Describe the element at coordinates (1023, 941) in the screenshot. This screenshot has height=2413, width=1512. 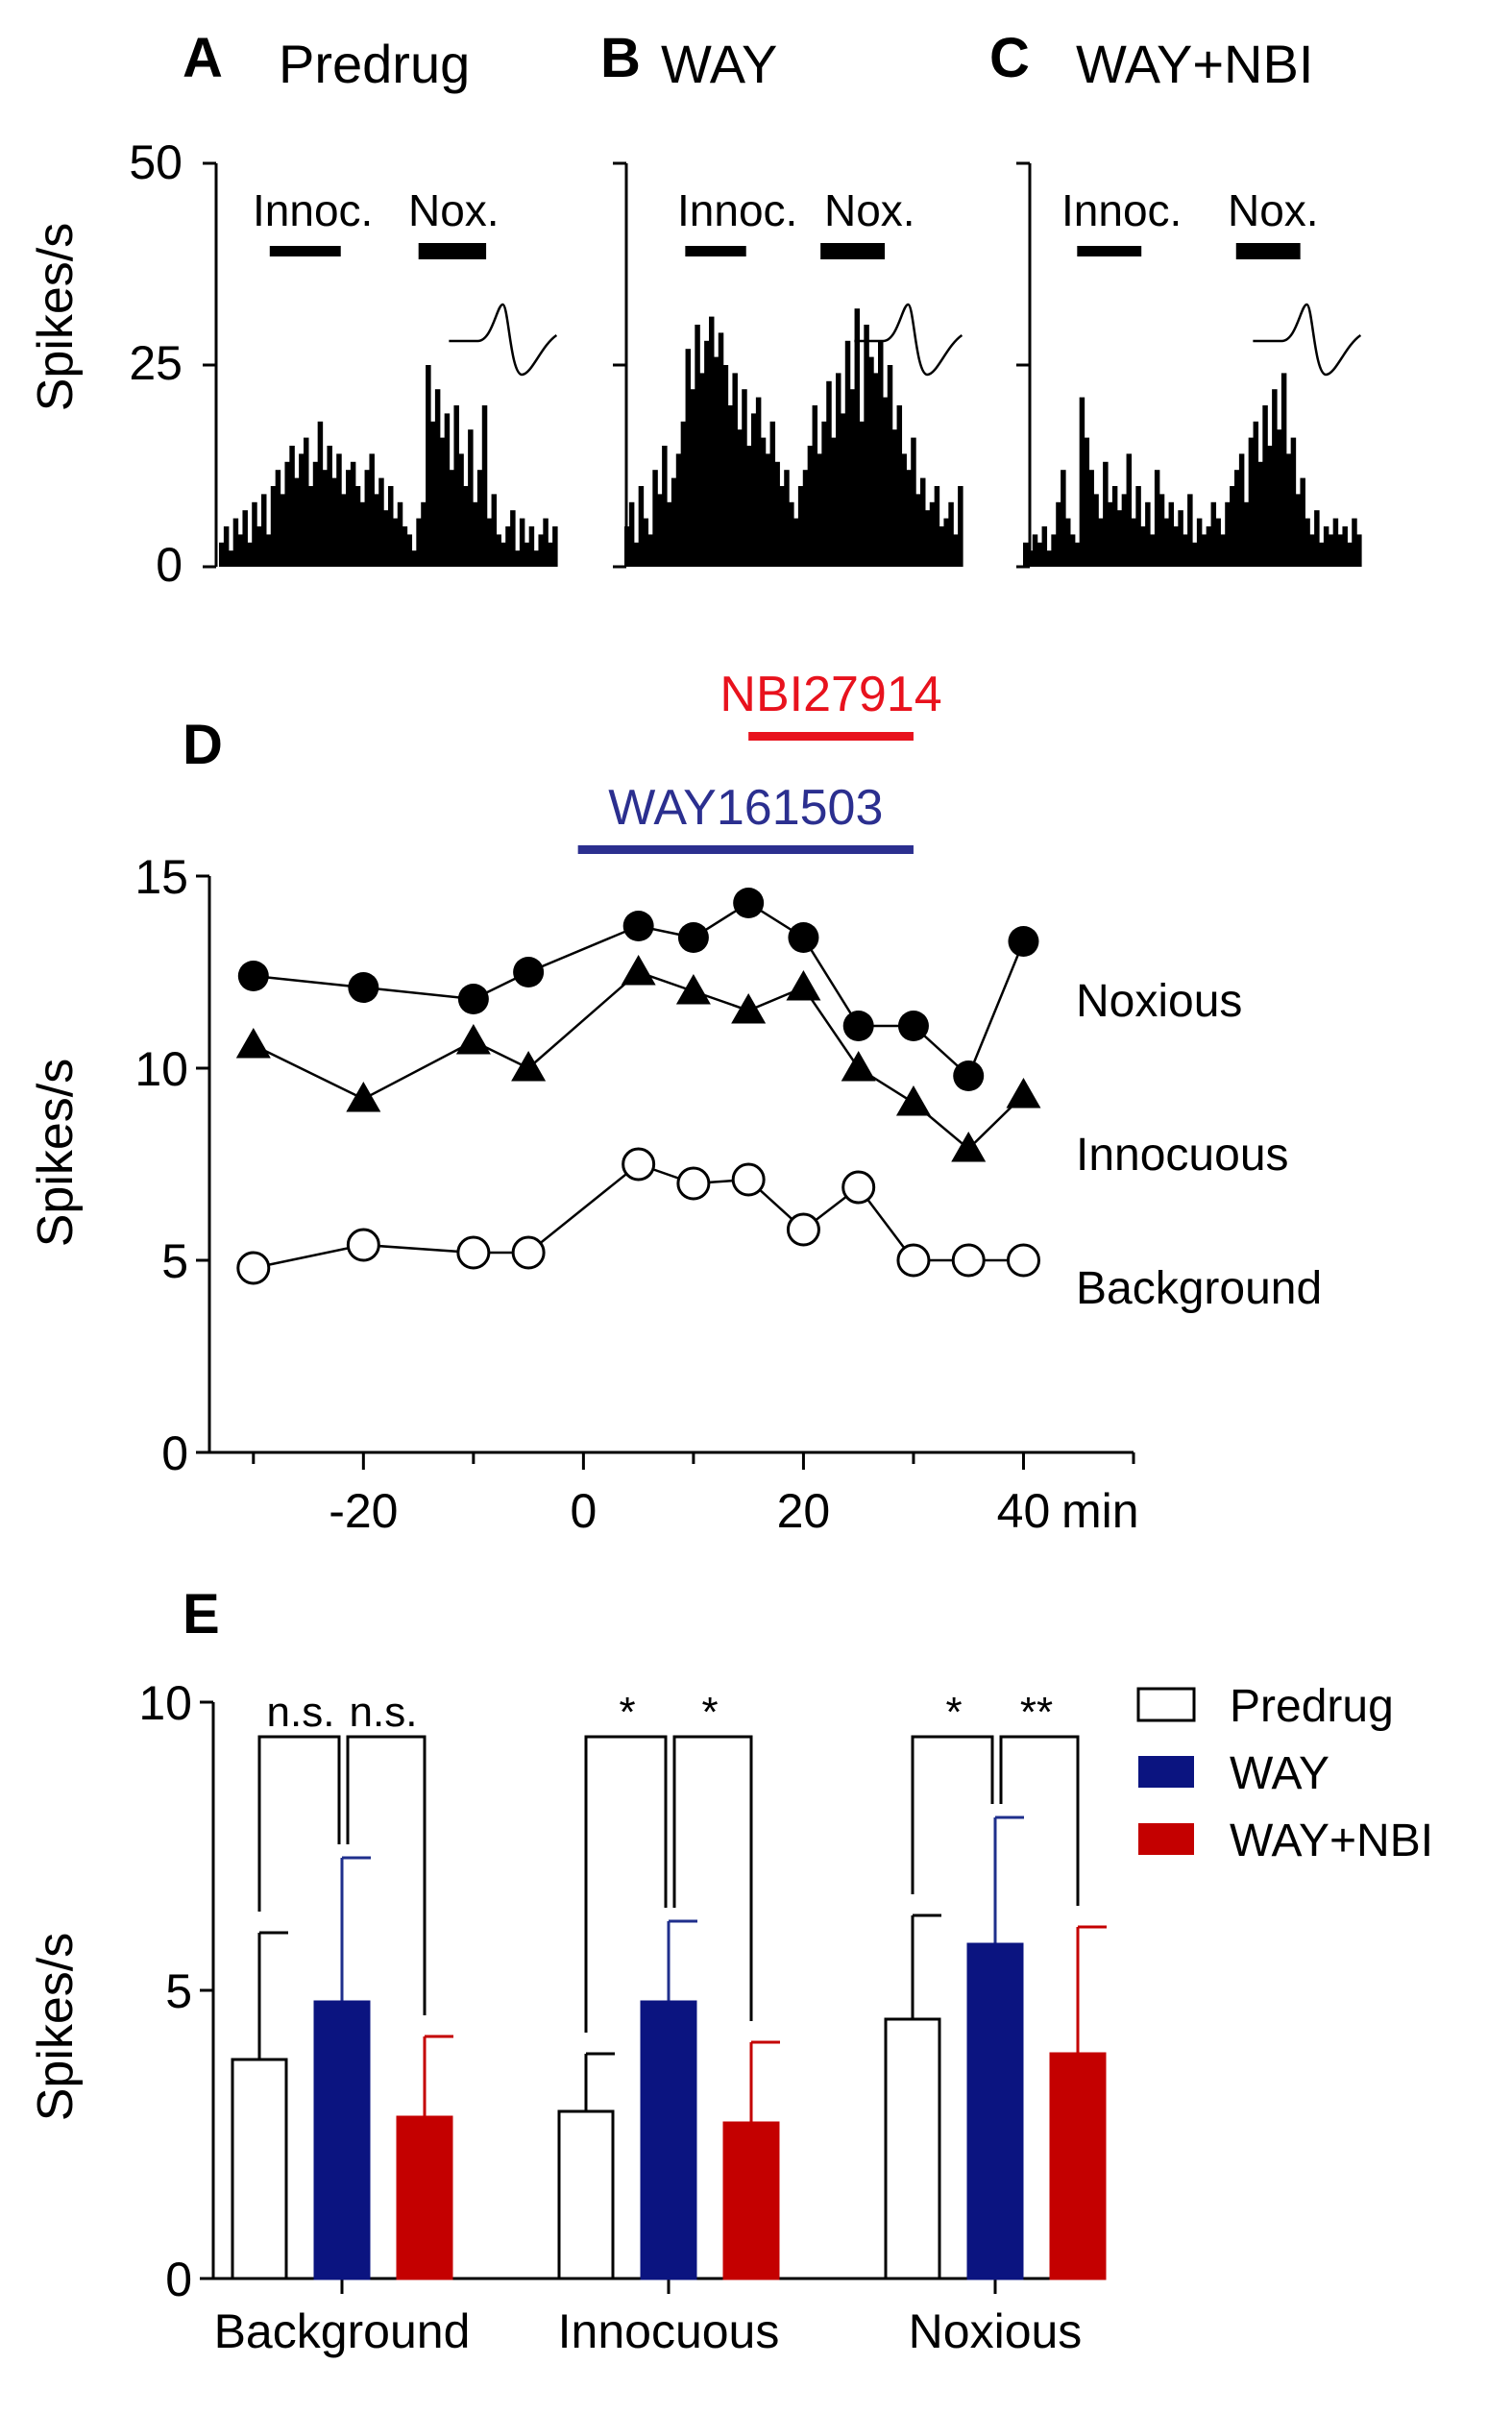
I see `data-point-noxious` at that location.